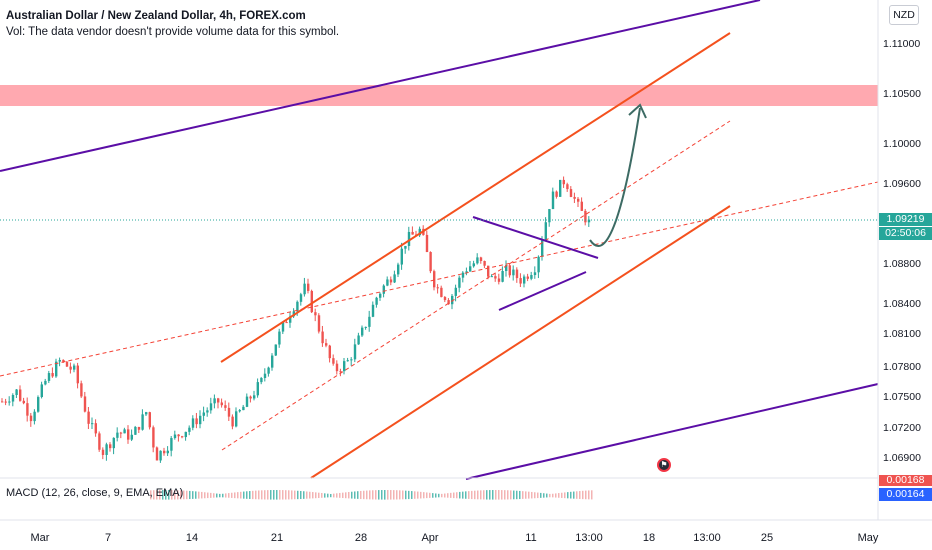 The width and height of the screenshot is (932, 550). Describe the element at coordinates (904, 15) in the screenshot. I see `currency-badge: NZD` at that location.